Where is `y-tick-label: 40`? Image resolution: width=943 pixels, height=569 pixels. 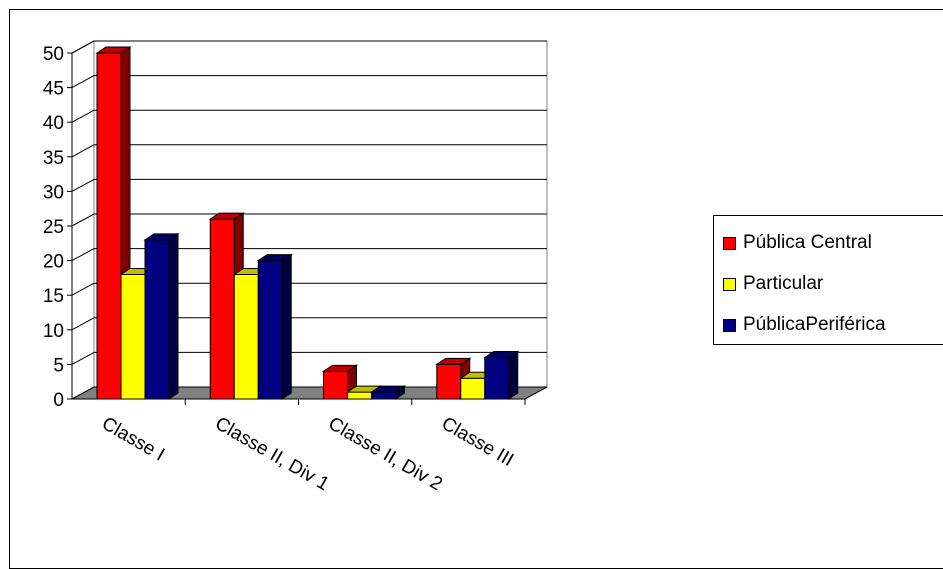 y-tick-label: 40 is located at coordinates (53, 123).